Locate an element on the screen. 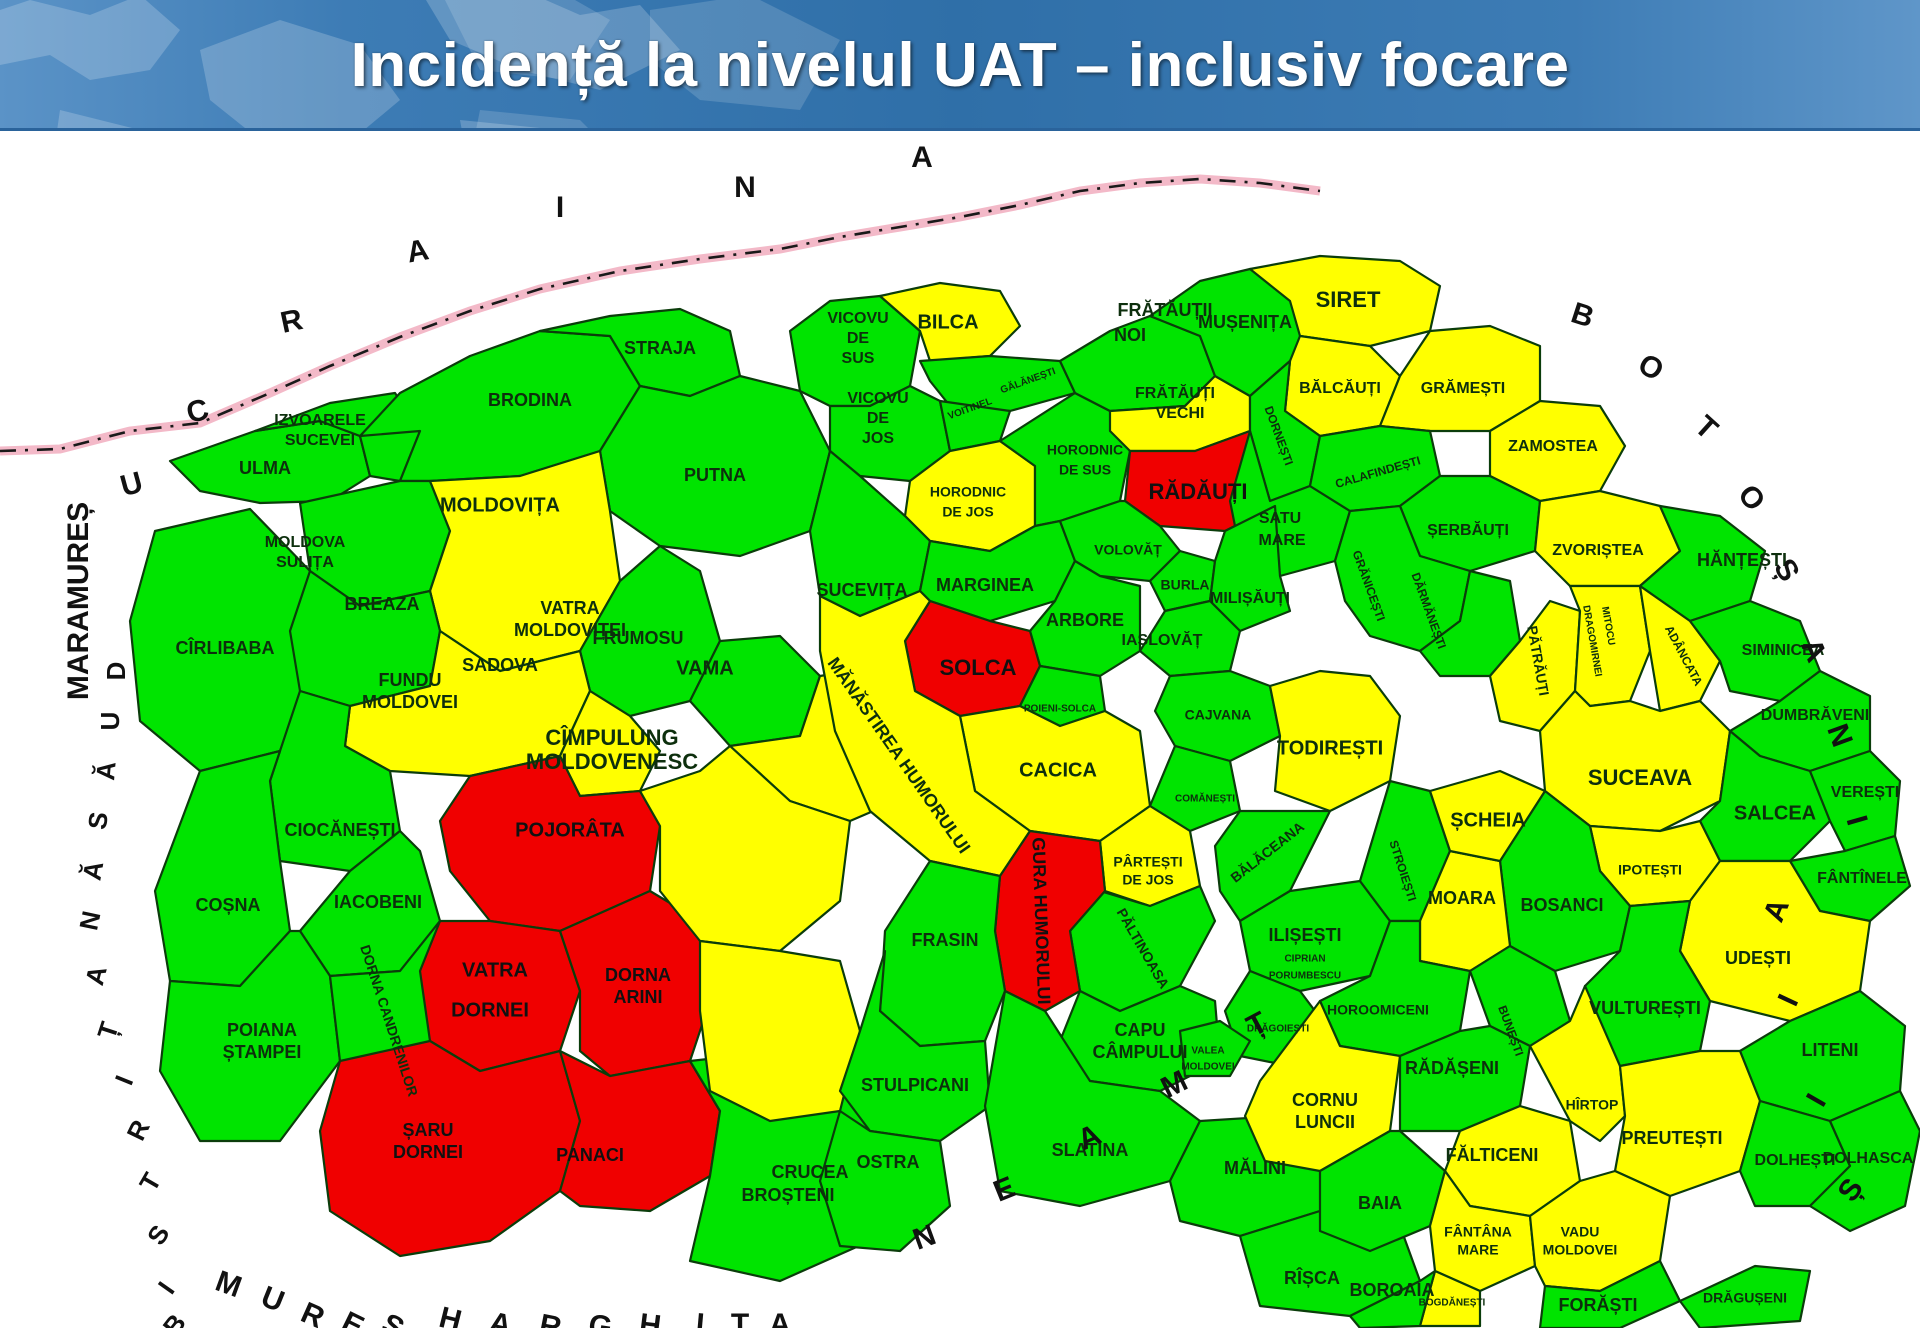  uat-dolhasca is located at coordinates (1864, 1161).